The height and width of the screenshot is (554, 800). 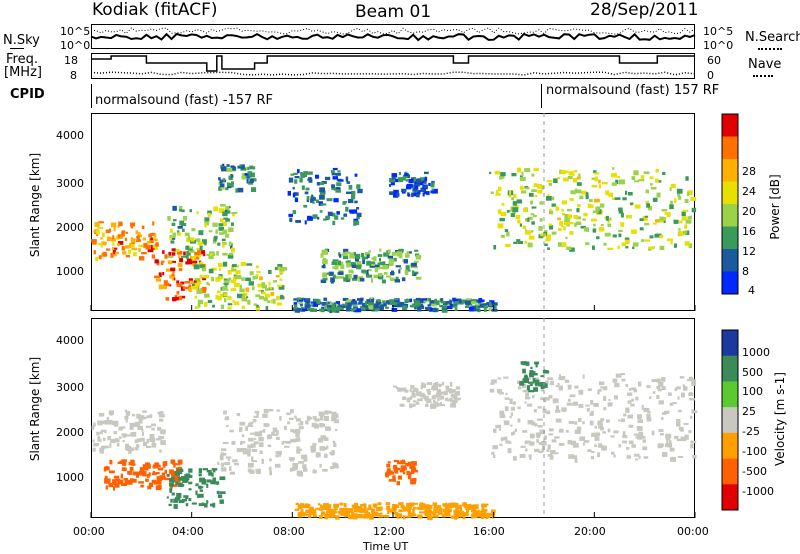 What do you see at coordinates (35, 205) in the screenshot?
I see `power-ylabel: Slant Range [km]` at bounding box center [35, 205].